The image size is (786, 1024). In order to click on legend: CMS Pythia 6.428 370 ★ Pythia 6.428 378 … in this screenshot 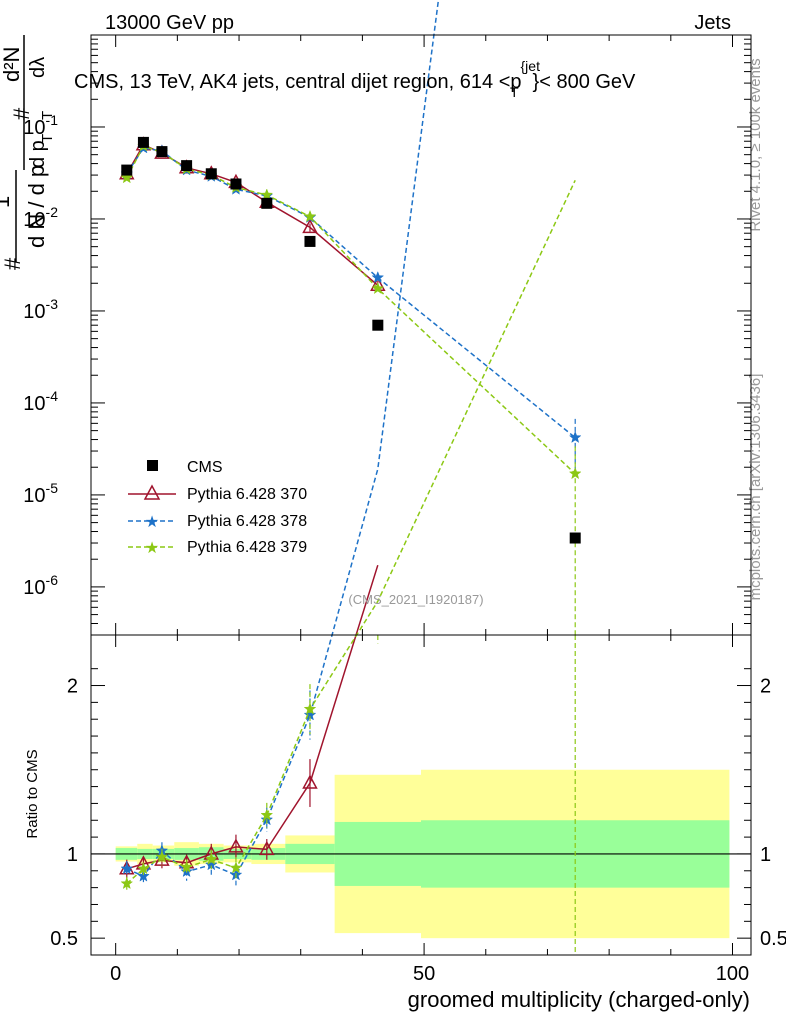, I will do `click(217, 508)`.